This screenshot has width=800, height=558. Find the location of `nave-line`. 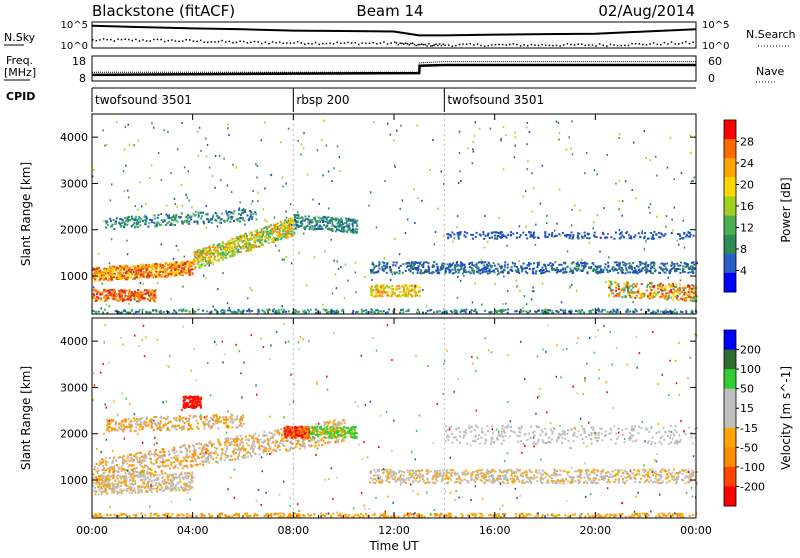

nave-line is located at coordinates (394, 67).